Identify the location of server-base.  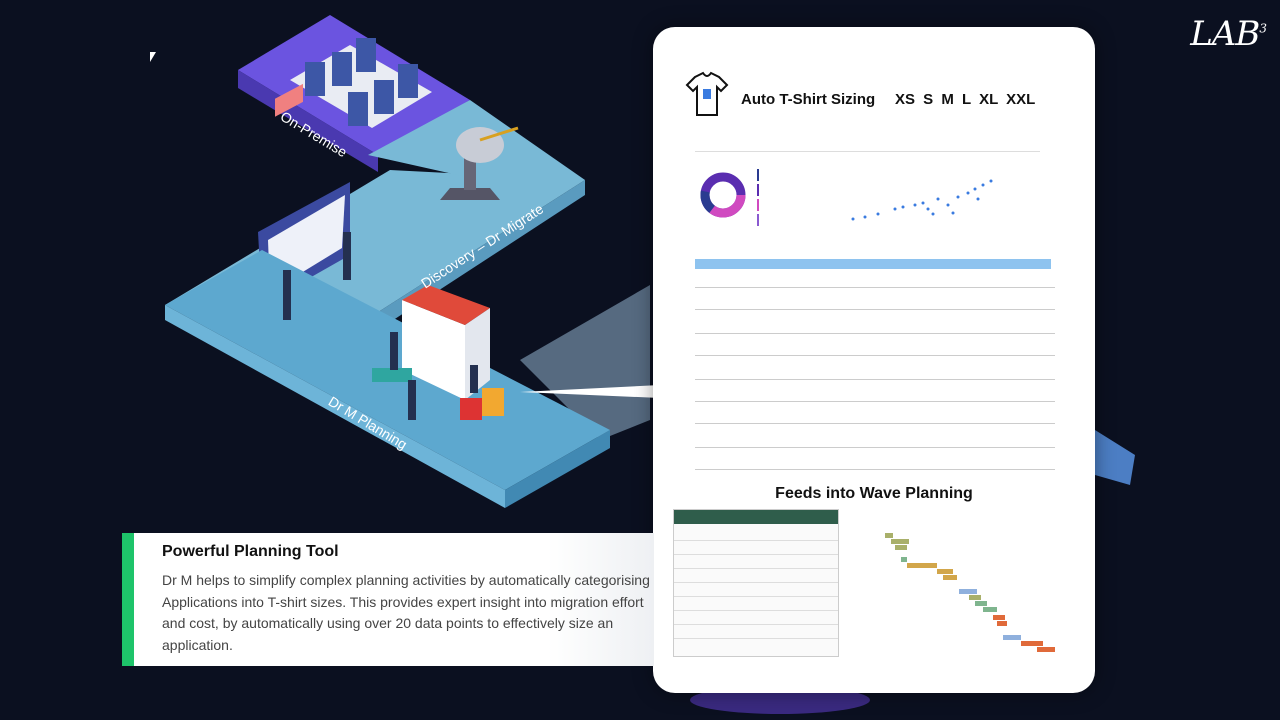
(361, 86).